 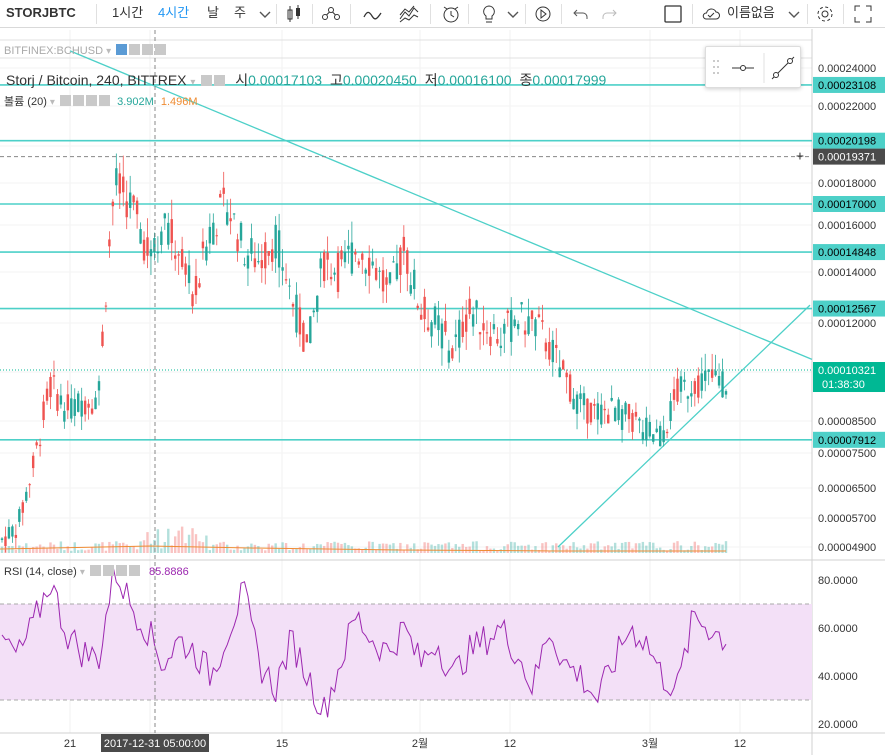 What do you see at coordinates (561, 14) in the screenshot?
I see `toolbar-divider` at bounding box center [561, 14].